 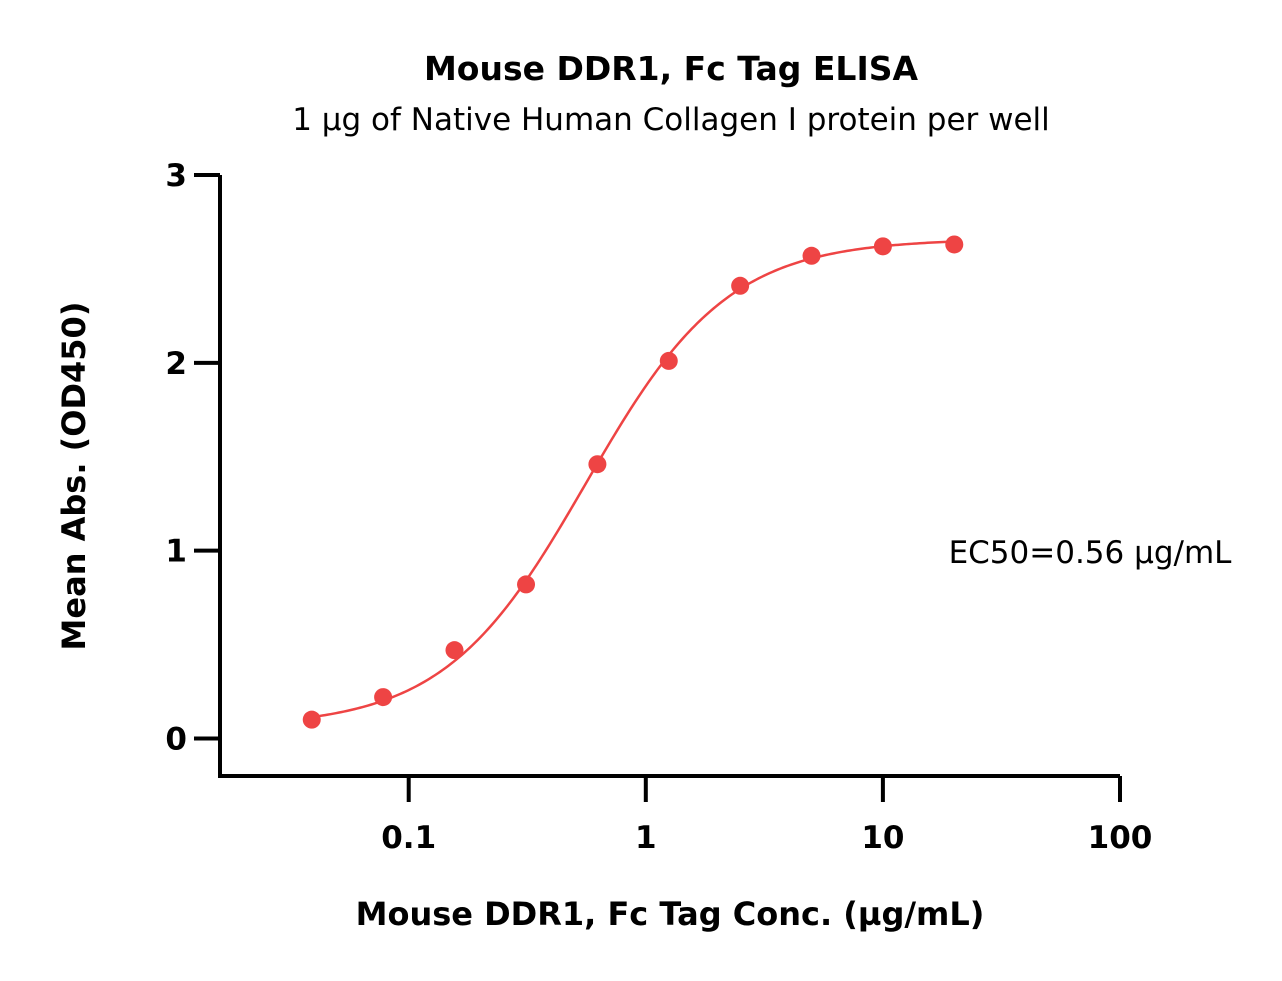 What do you see at coordinates (670, 914) in the screenshot?
I see `x-axis-title: Mouse DDR1, Fc Tag Conc. (µg/mL)` at bounding box center [670, 914].